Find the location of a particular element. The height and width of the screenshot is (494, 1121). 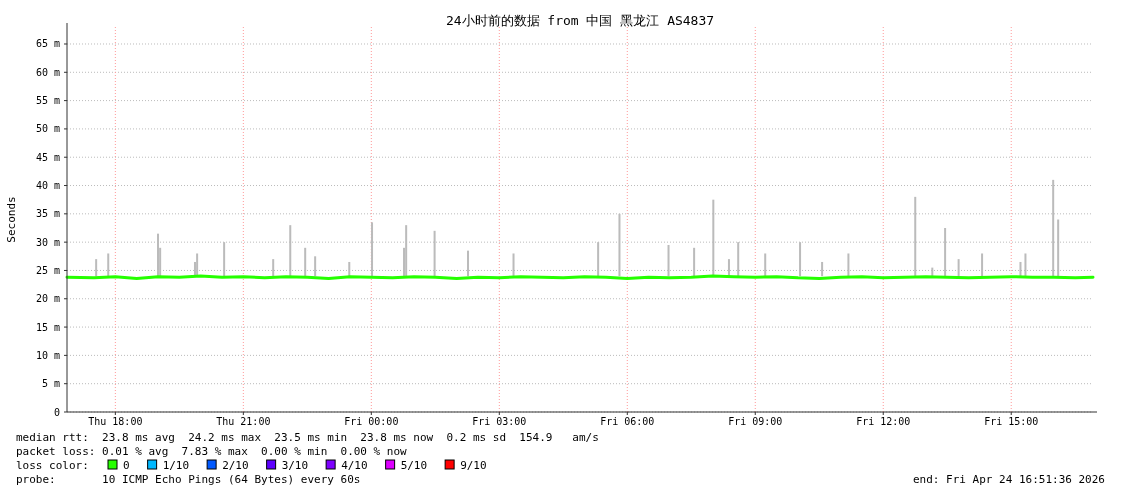

y-tick-label: 45 m is located at coordinates (47, 157).